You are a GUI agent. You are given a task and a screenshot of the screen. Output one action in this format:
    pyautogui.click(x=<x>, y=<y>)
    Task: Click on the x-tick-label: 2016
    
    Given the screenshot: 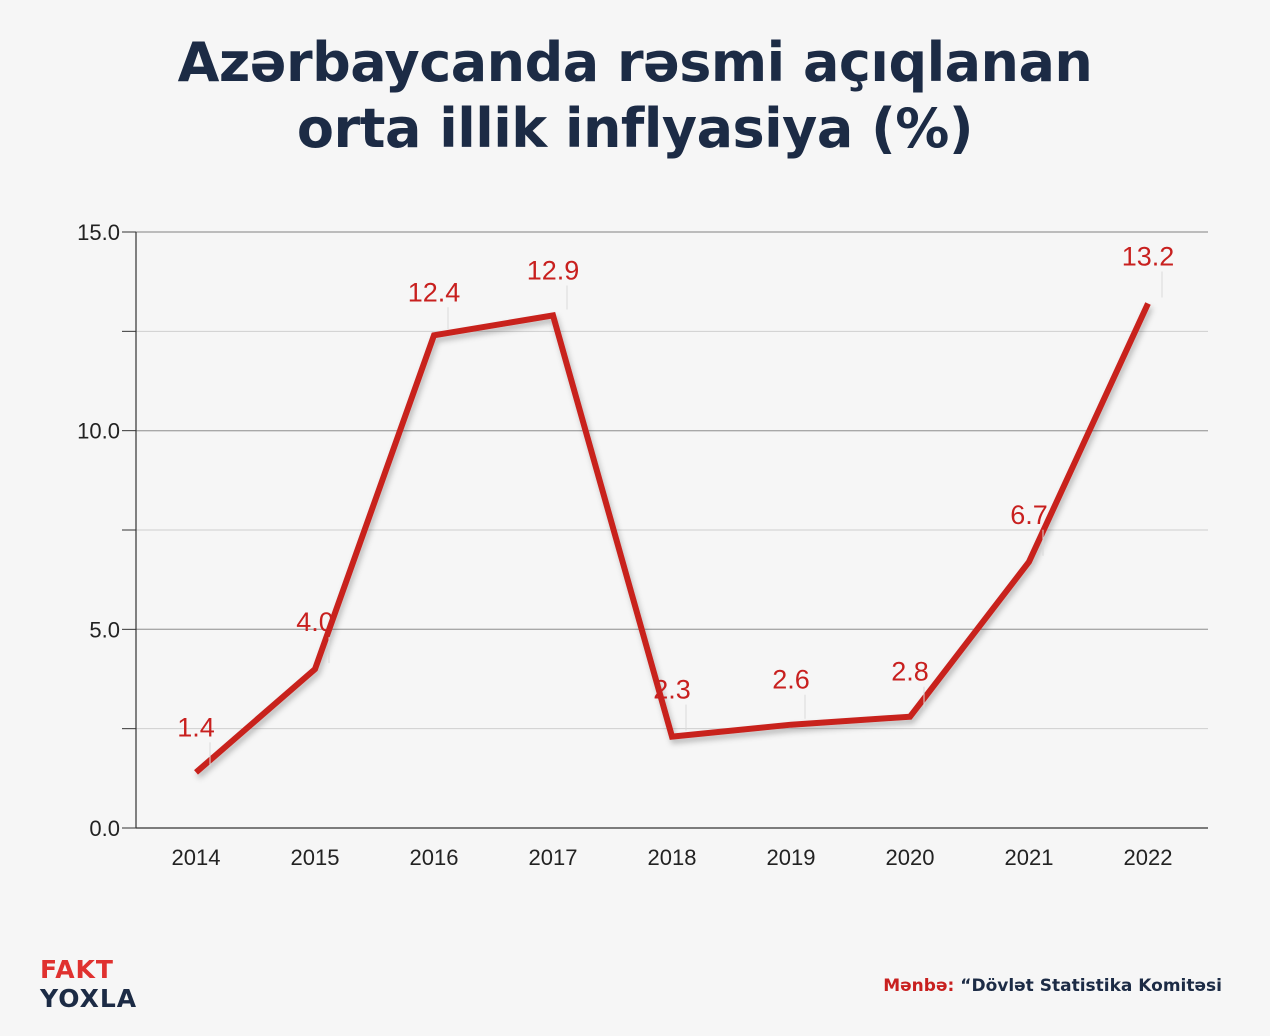 What is the action you would take?
    pyautogui.click(x=434, y=857)
    